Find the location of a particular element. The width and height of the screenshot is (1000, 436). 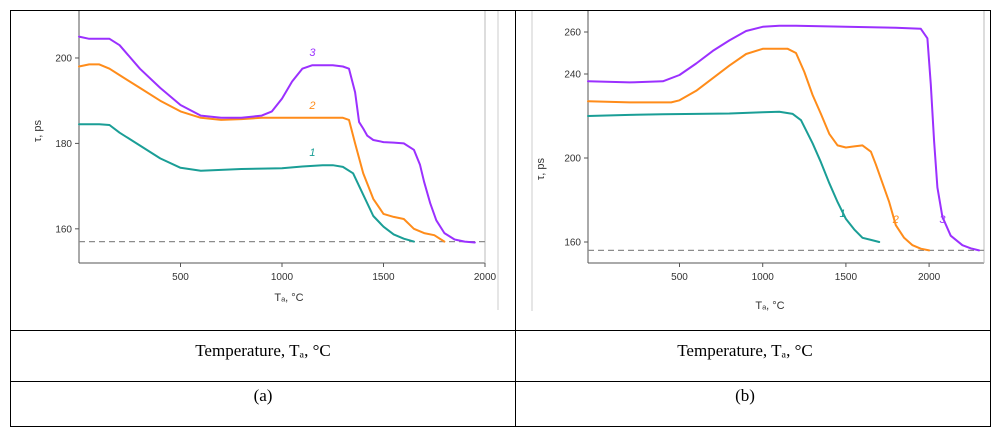

caption-right-row1: Temperature, Tₐ, °C is located at coordinates (745, 350).